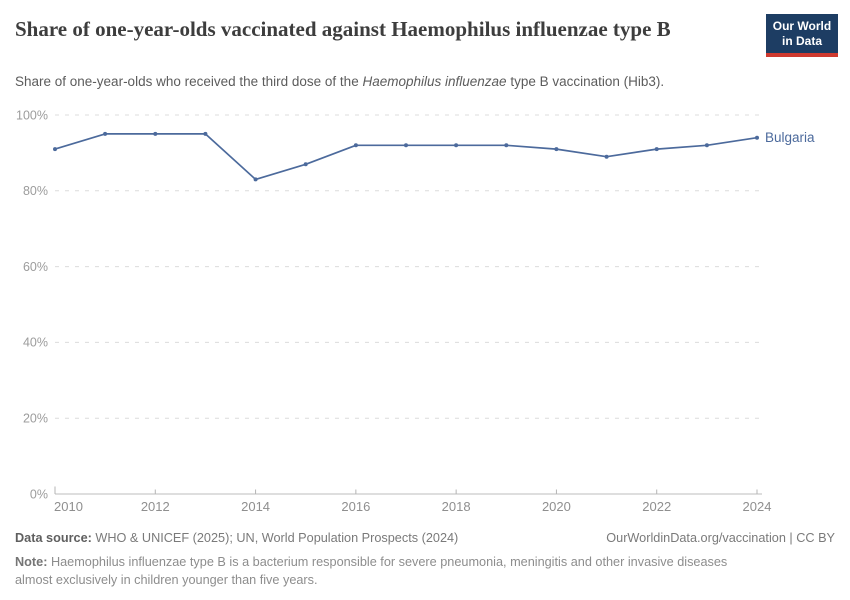 This screenshot has width=850, height=600. I want to click on y-tick-label: 80%, so click(35, 191).